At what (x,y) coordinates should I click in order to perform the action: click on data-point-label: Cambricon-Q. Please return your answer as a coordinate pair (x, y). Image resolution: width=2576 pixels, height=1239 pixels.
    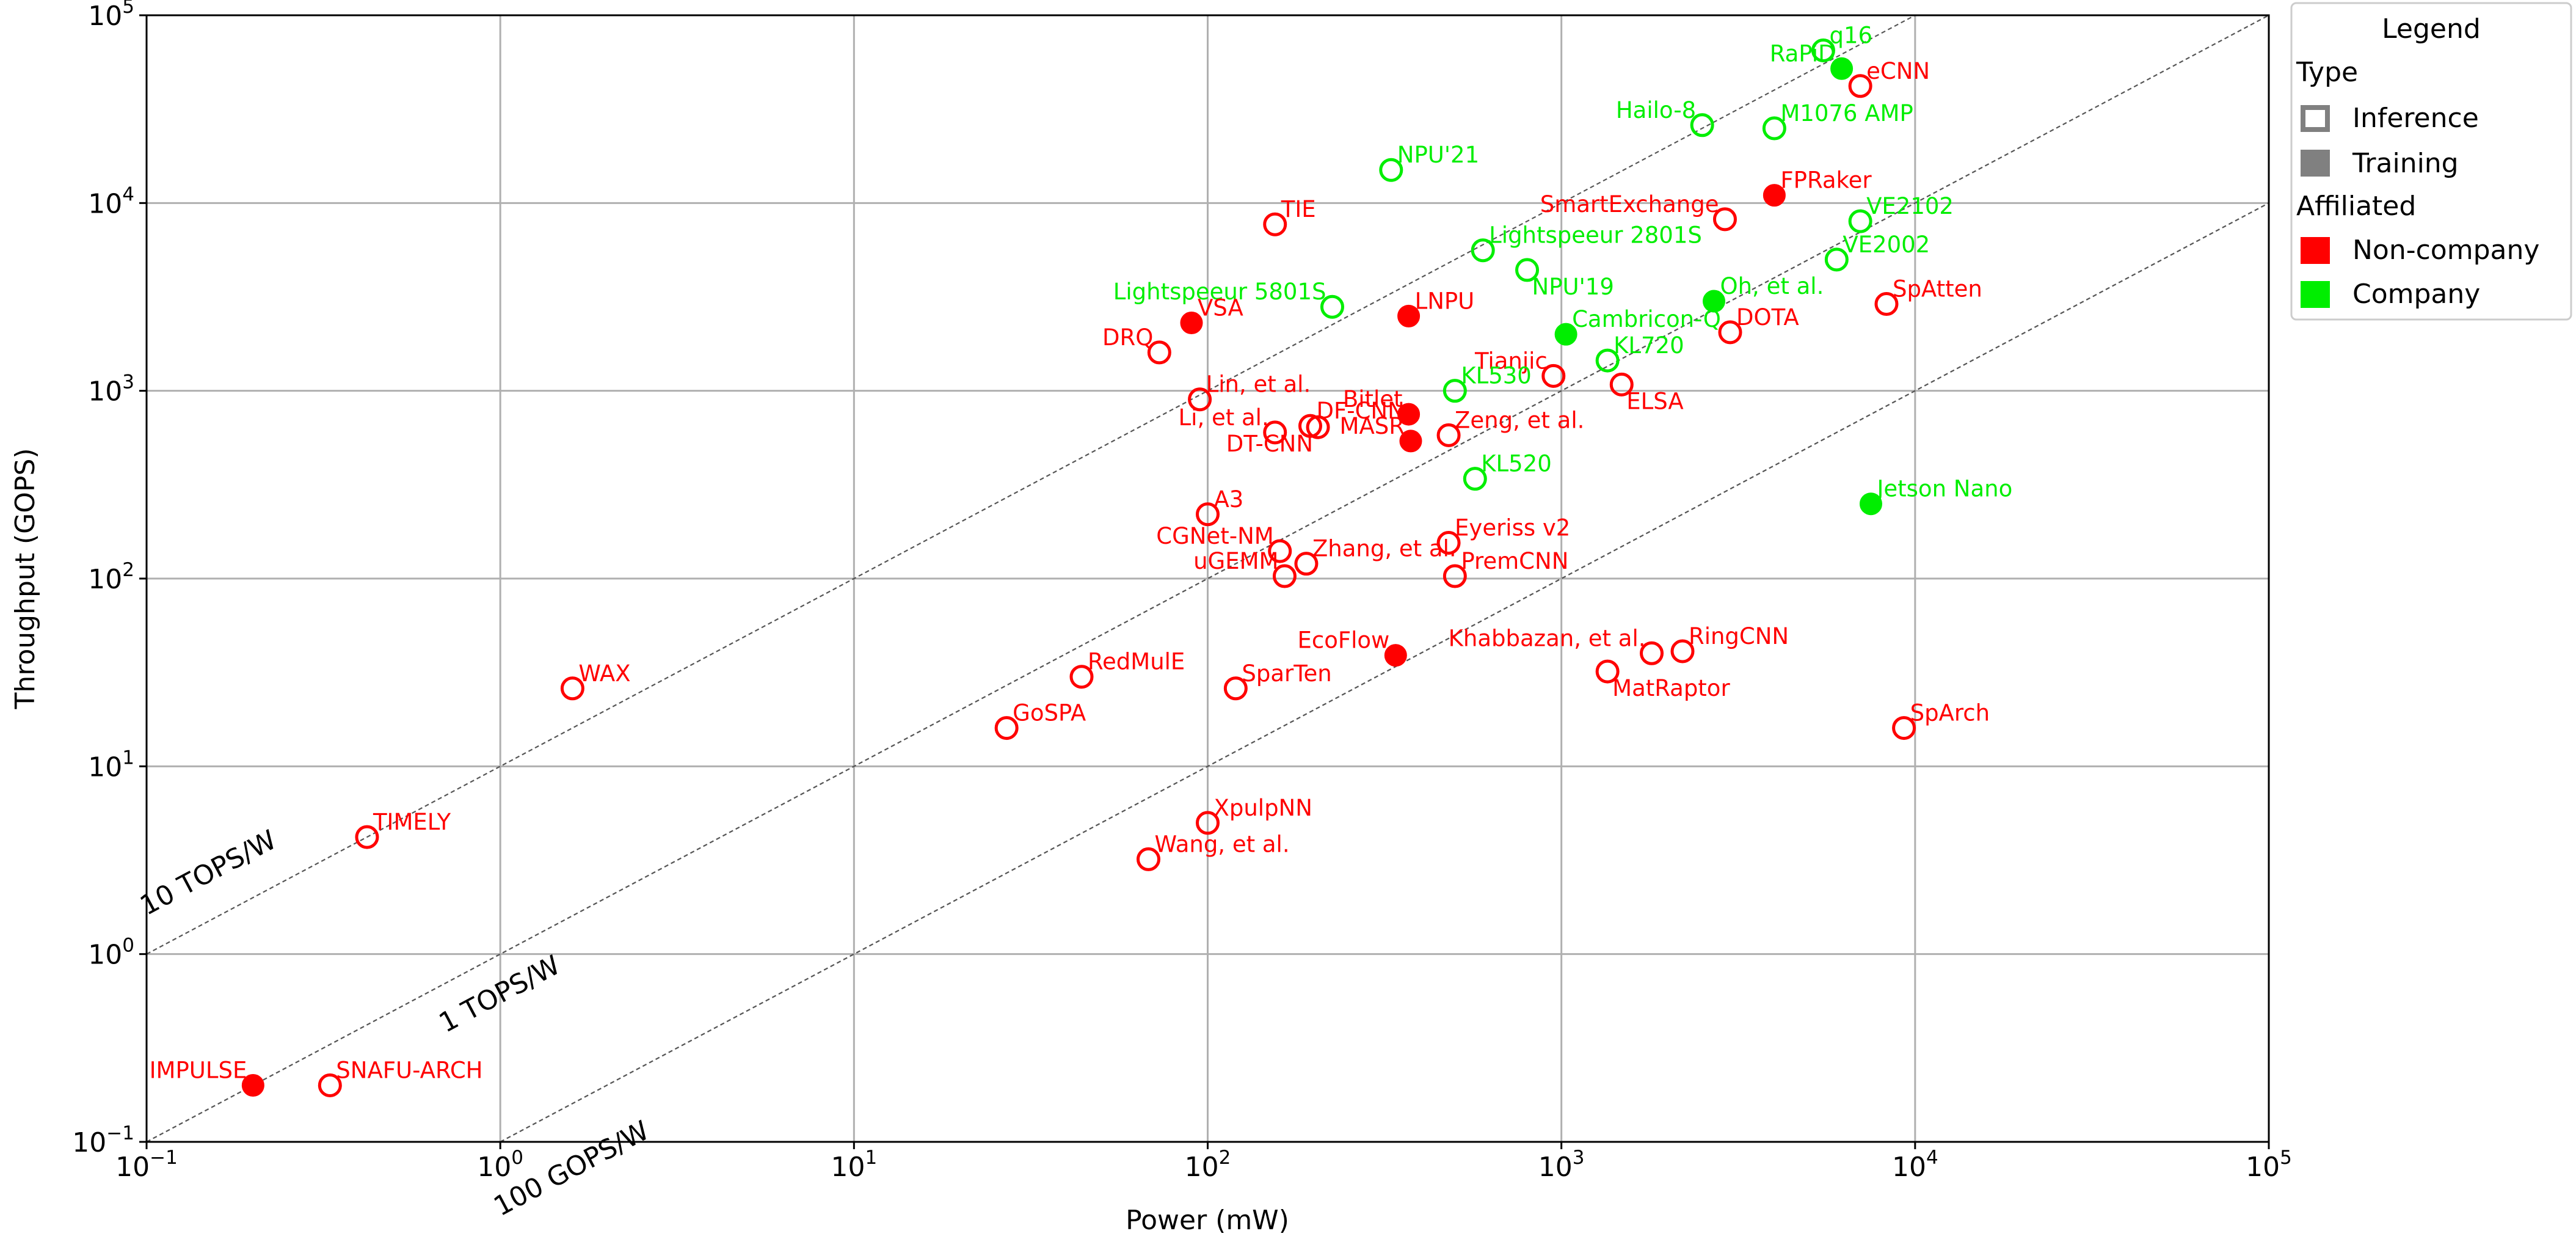
    Looking at the image, I should click on (1646, 319).